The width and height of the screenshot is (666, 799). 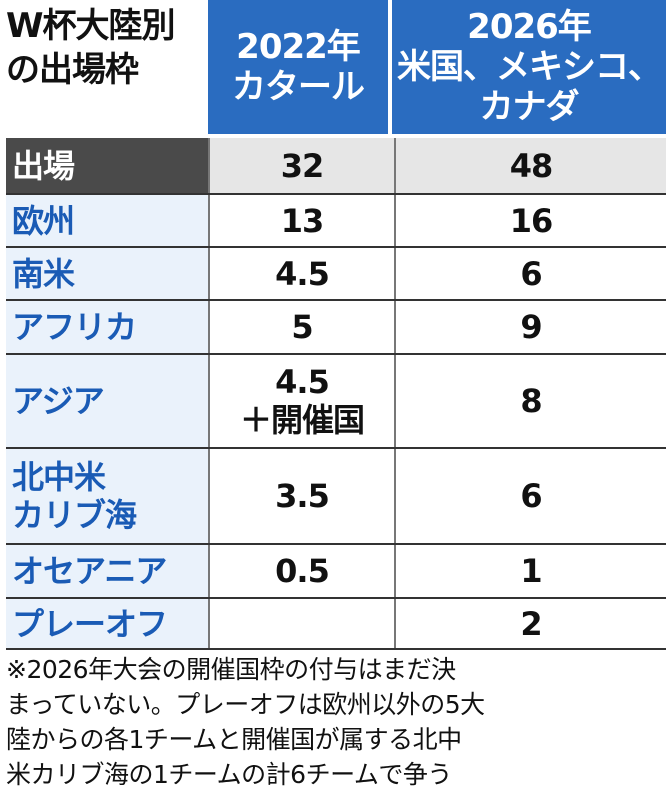 I want to click on cell-line: 13, so click(x=302, y=220).